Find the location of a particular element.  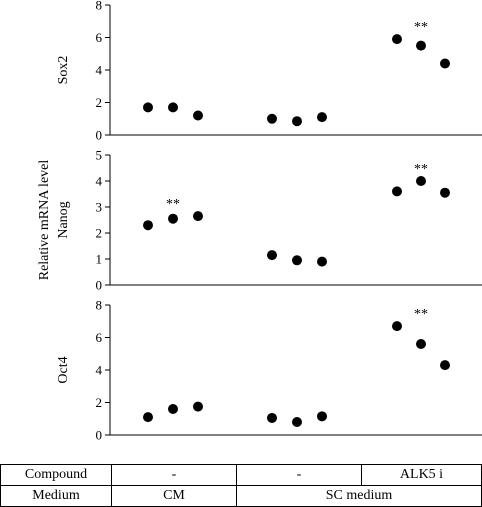

compound-label: Compound is located at coordinates (56, 475).